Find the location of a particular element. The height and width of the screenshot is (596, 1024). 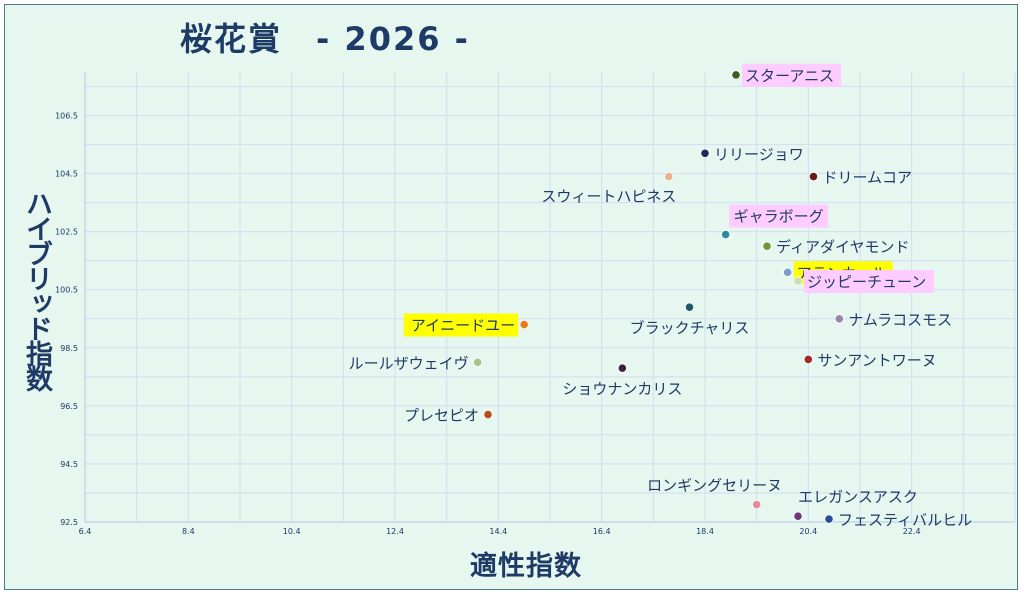

point-label: アイニードユー is located at coordinates (463, 326).